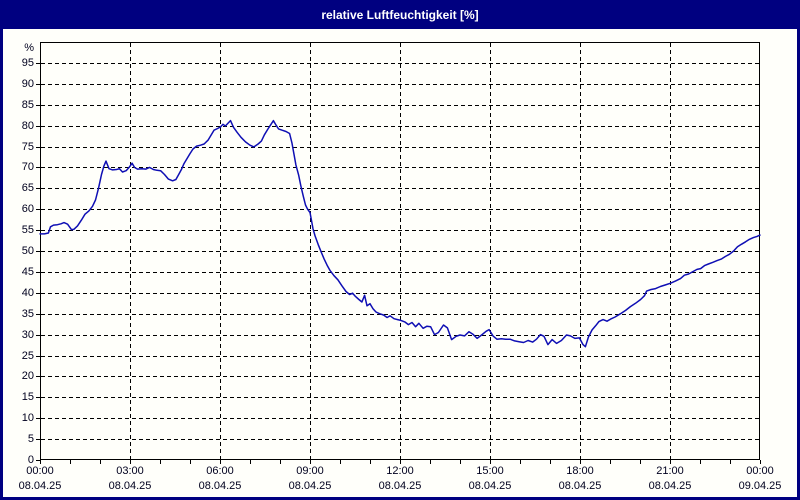 This screenshot has width=800, height=500. I want to click on y-tick-label-80: 80, so click(27, 125).